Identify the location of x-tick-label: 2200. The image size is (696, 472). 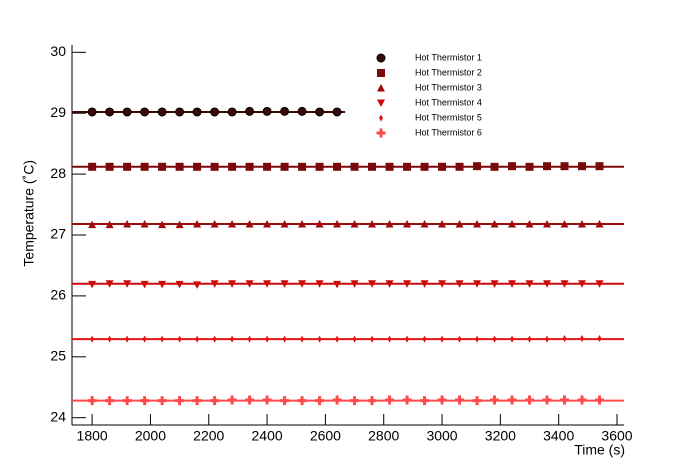
(208, 436).